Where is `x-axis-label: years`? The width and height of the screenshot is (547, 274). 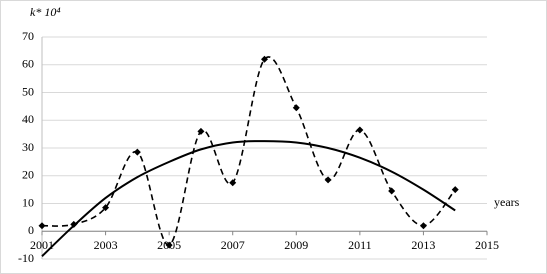
x-axis-label: years is located at coordinates (507, 202).